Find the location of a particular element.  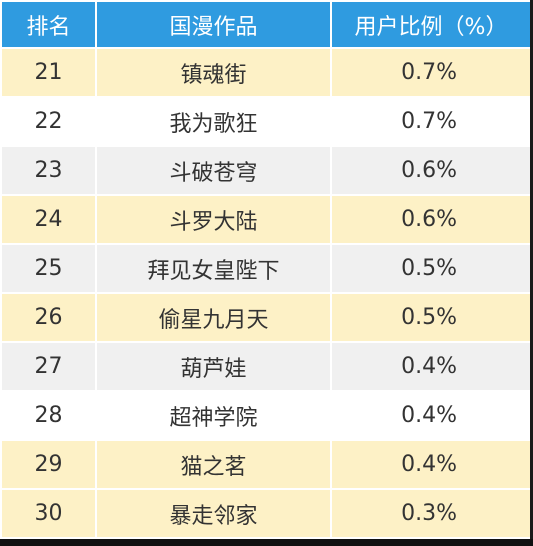

title-cell: 镇魂街 is located at coordinates (213, 72).